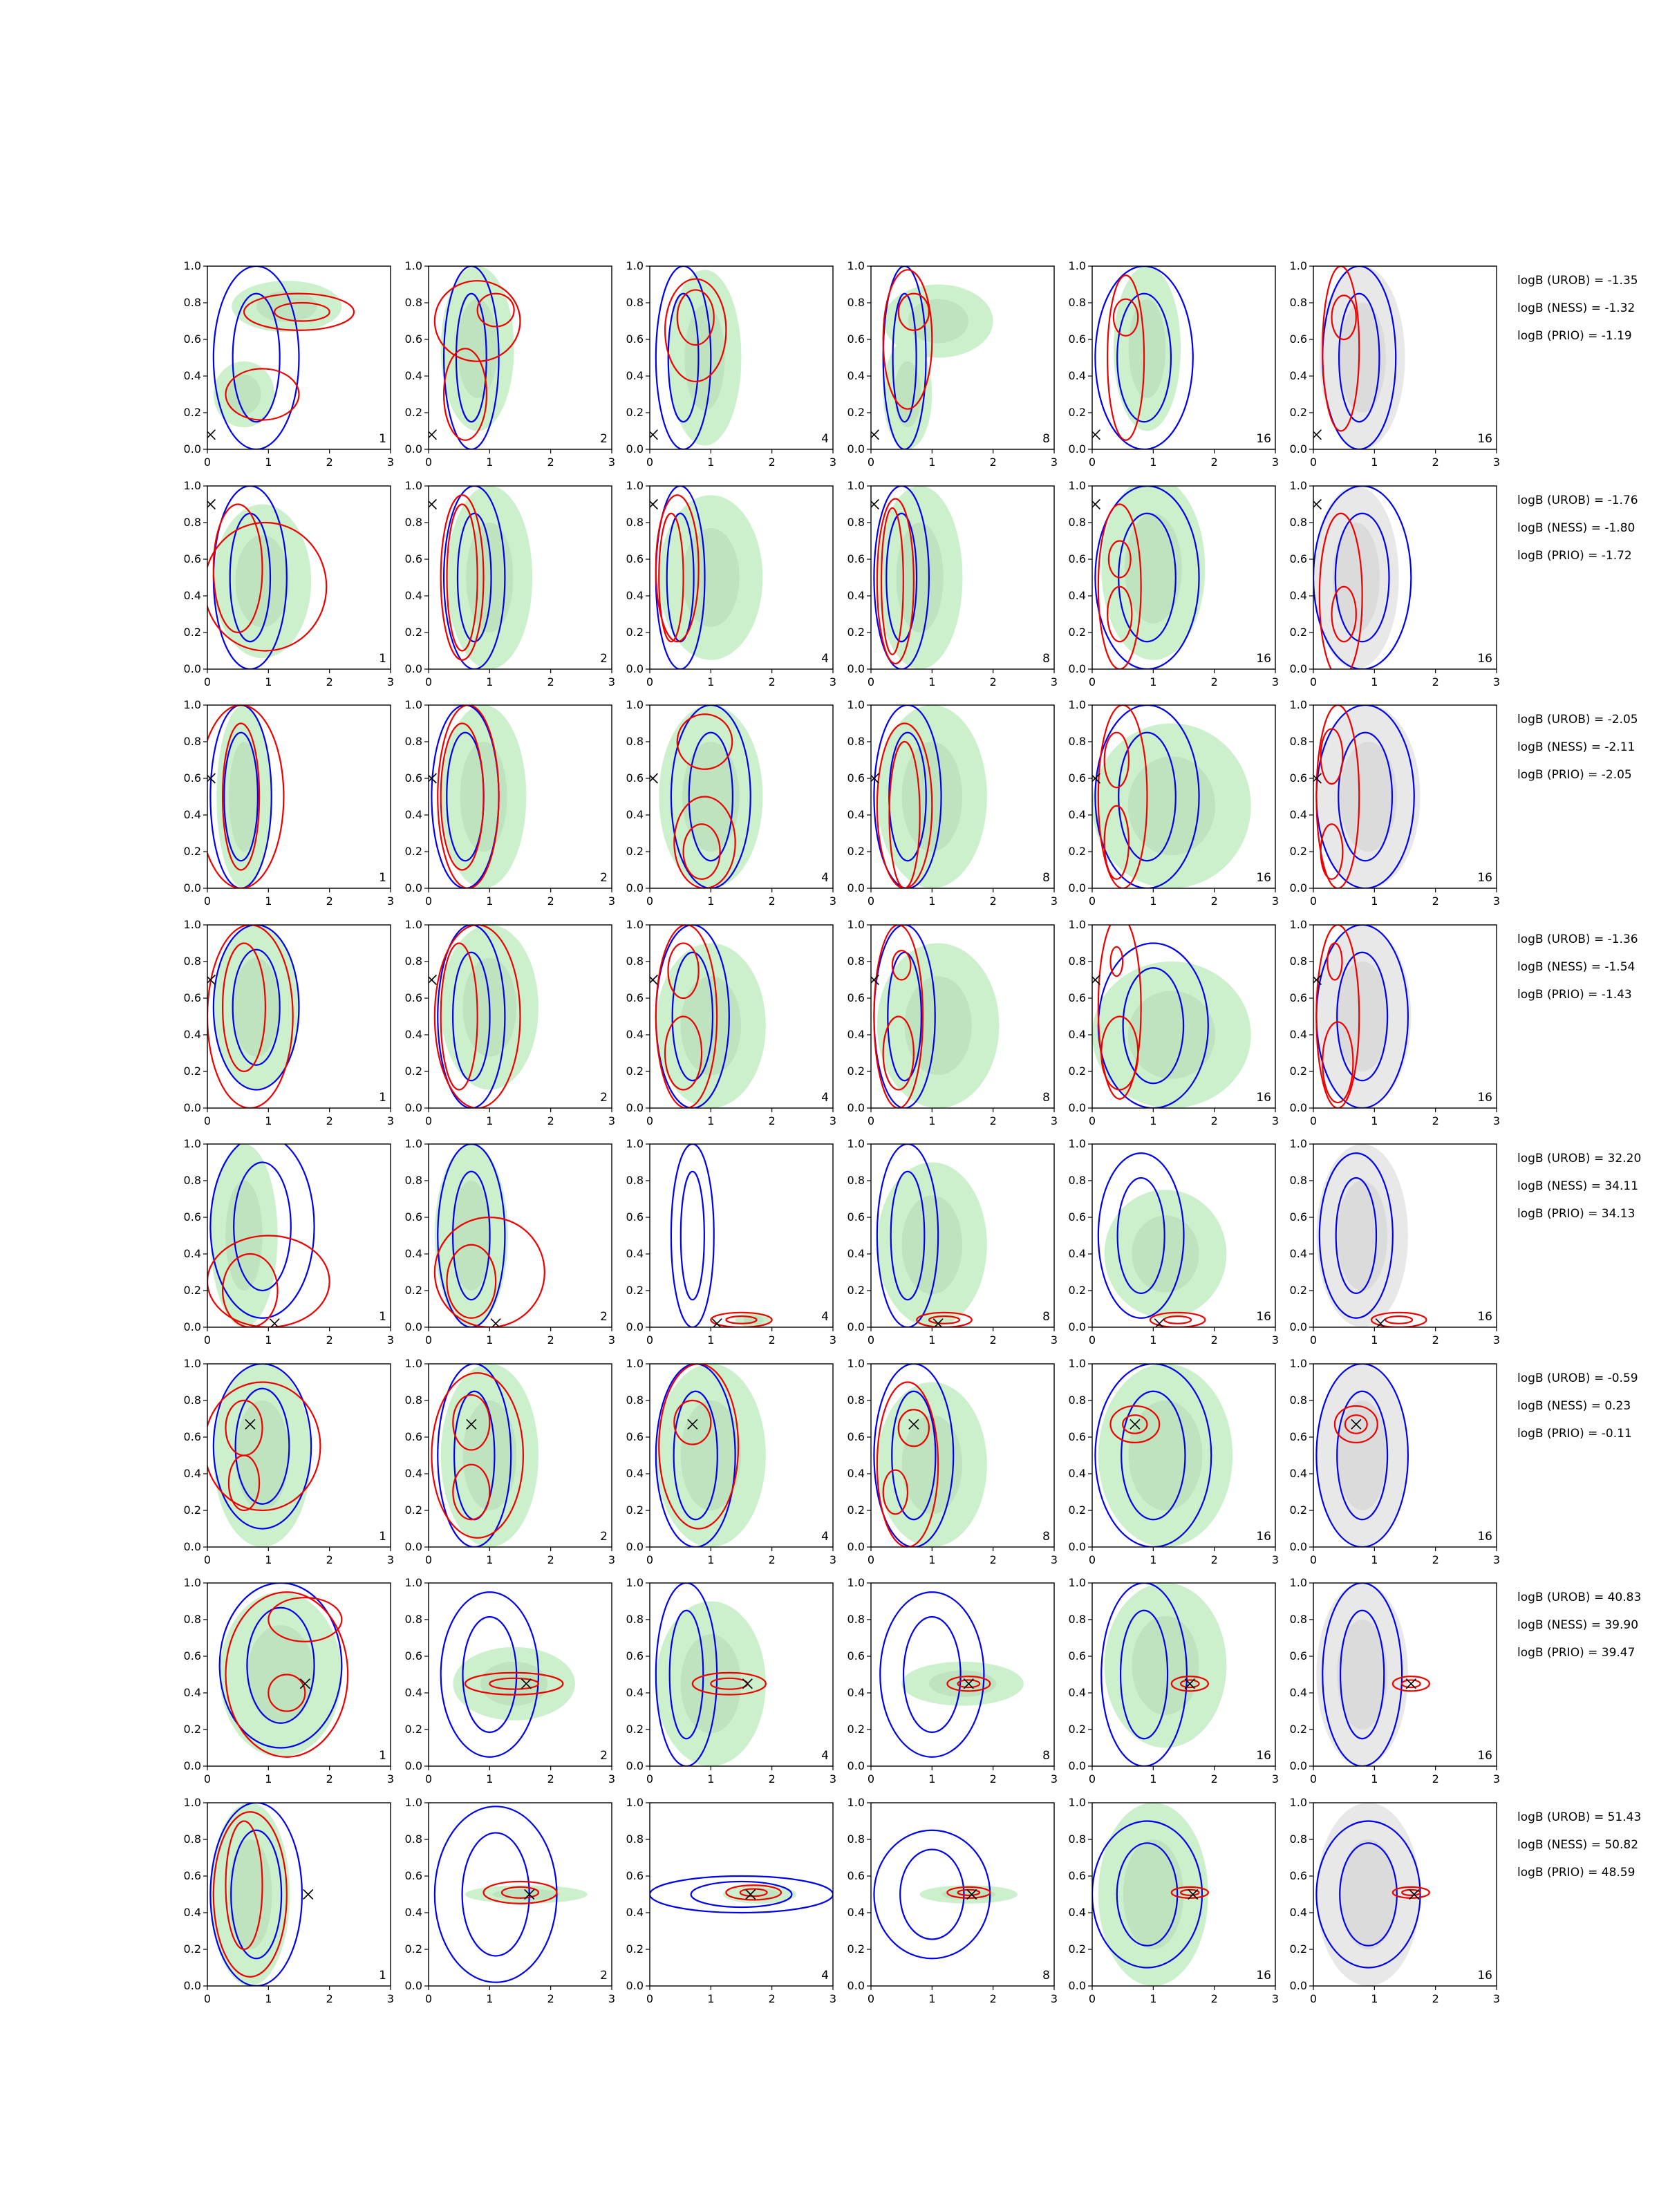  Describe the element at coordinates (1436, 1559) in the screenshot. I see `x-tick-label: 2` at that location.